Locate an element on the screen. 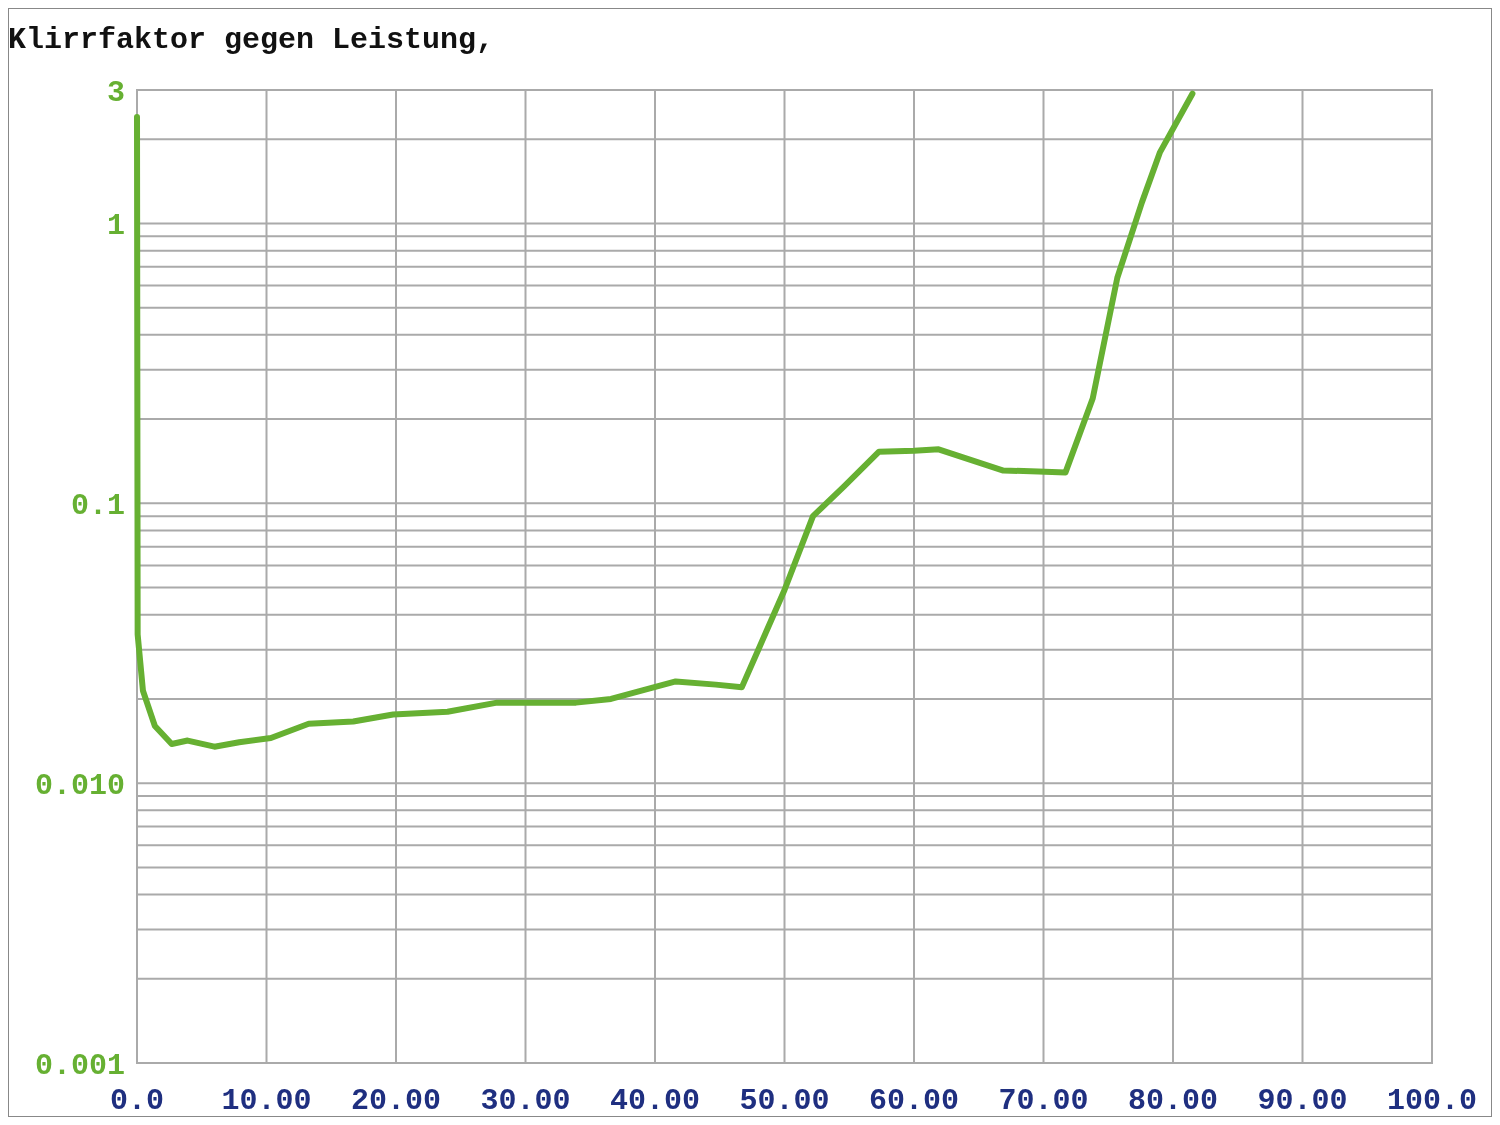  y-tick-label: 3 is located at coordinates (115, 92).